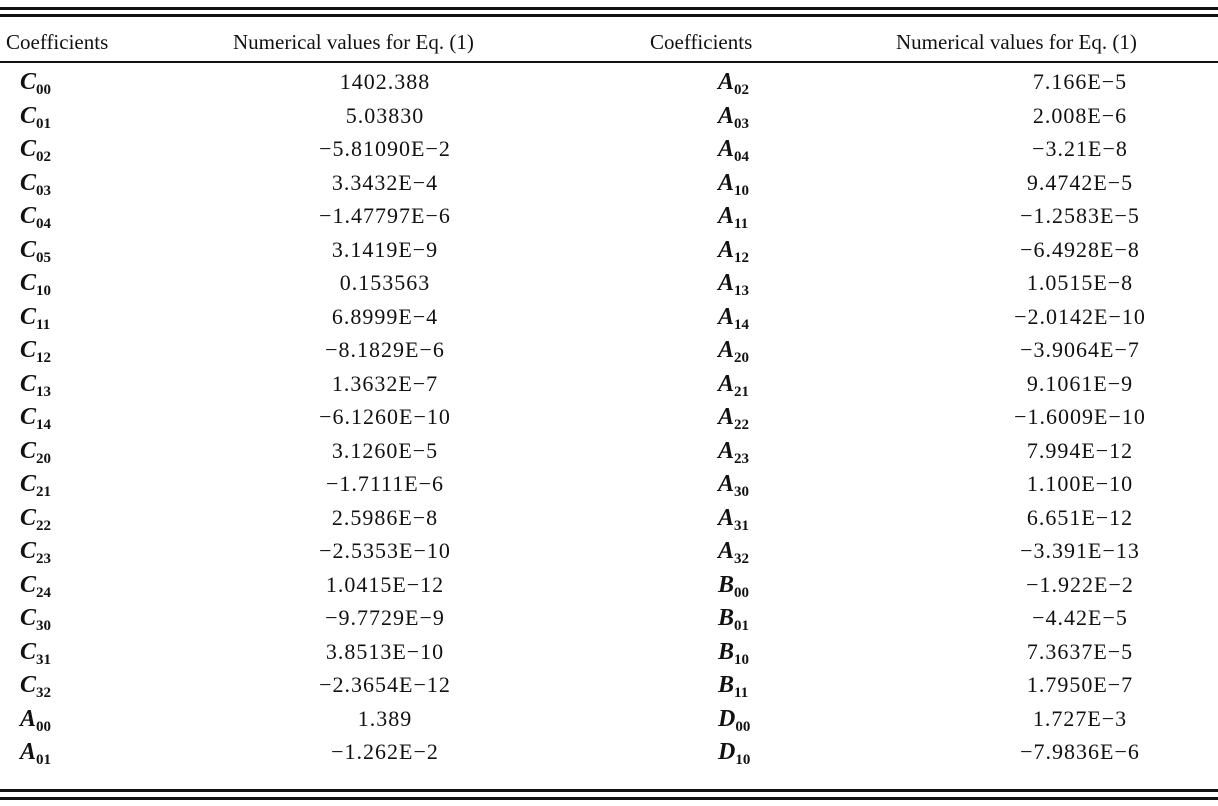 The height and width of the screenshot is (806, 1218). Describe the element at coordinates (609, 521) in the screenshot. I see `table-row: C22 2.5986E−8 A31 6.651E−12` at that location.